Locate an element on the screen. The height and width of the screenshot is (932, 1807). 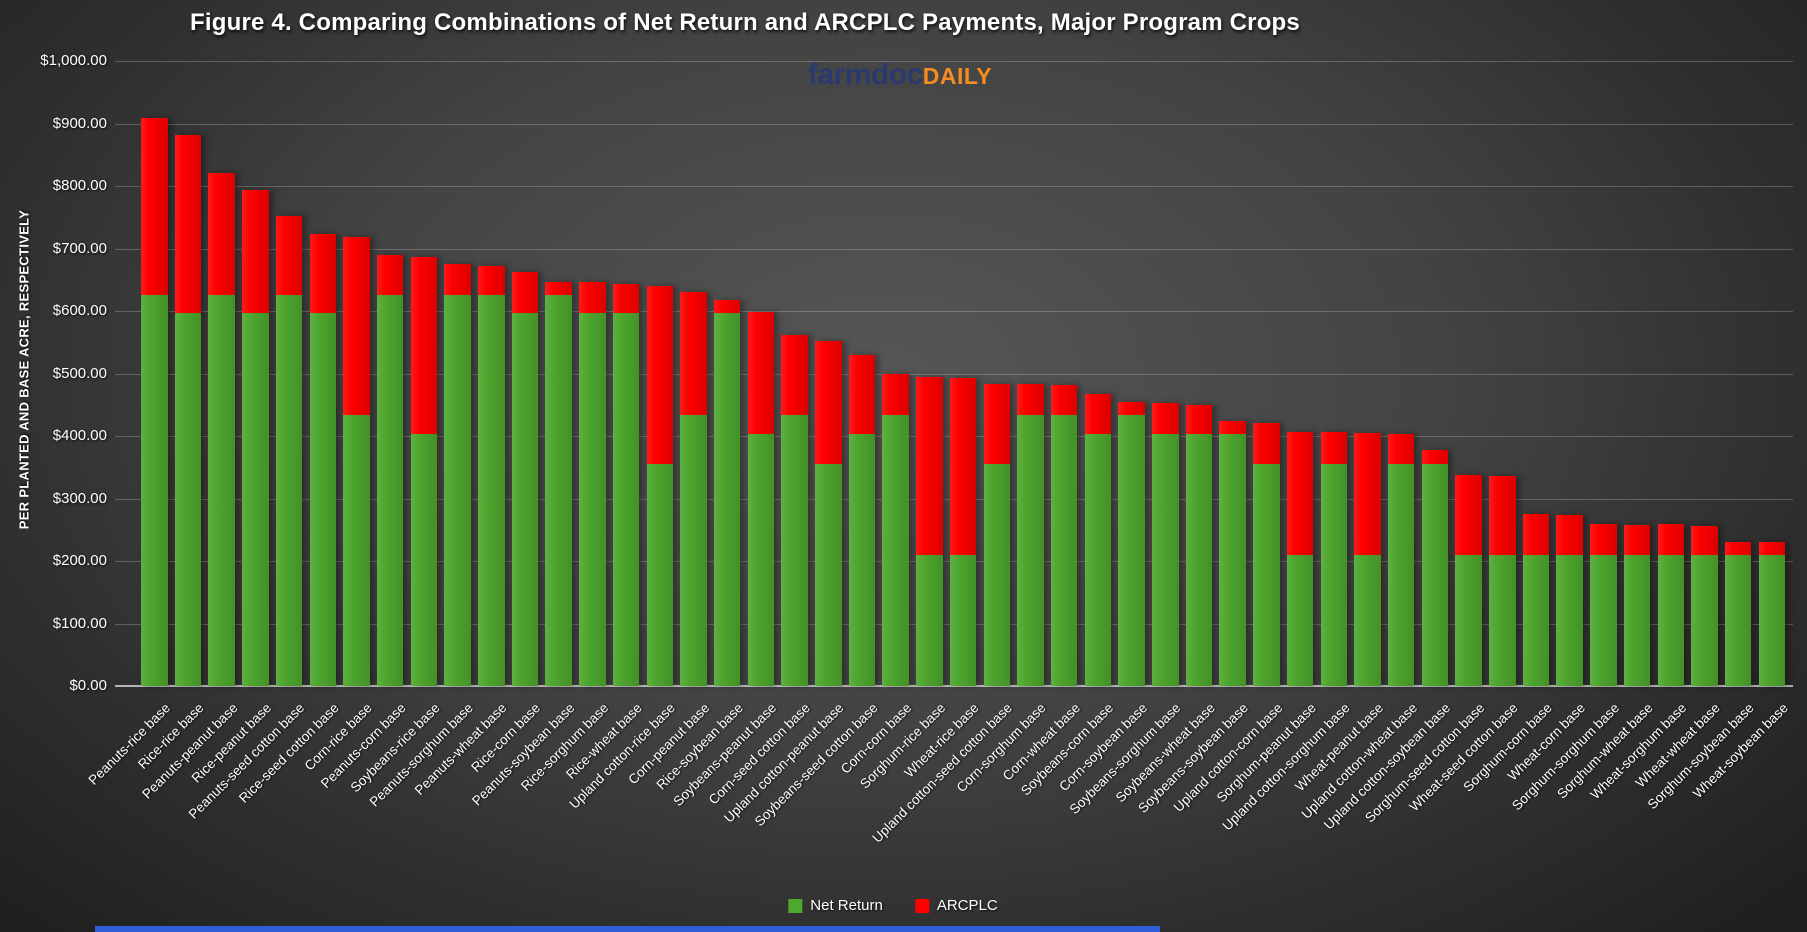
bar-rice-wheat-base is located at coordinates (626, 484).